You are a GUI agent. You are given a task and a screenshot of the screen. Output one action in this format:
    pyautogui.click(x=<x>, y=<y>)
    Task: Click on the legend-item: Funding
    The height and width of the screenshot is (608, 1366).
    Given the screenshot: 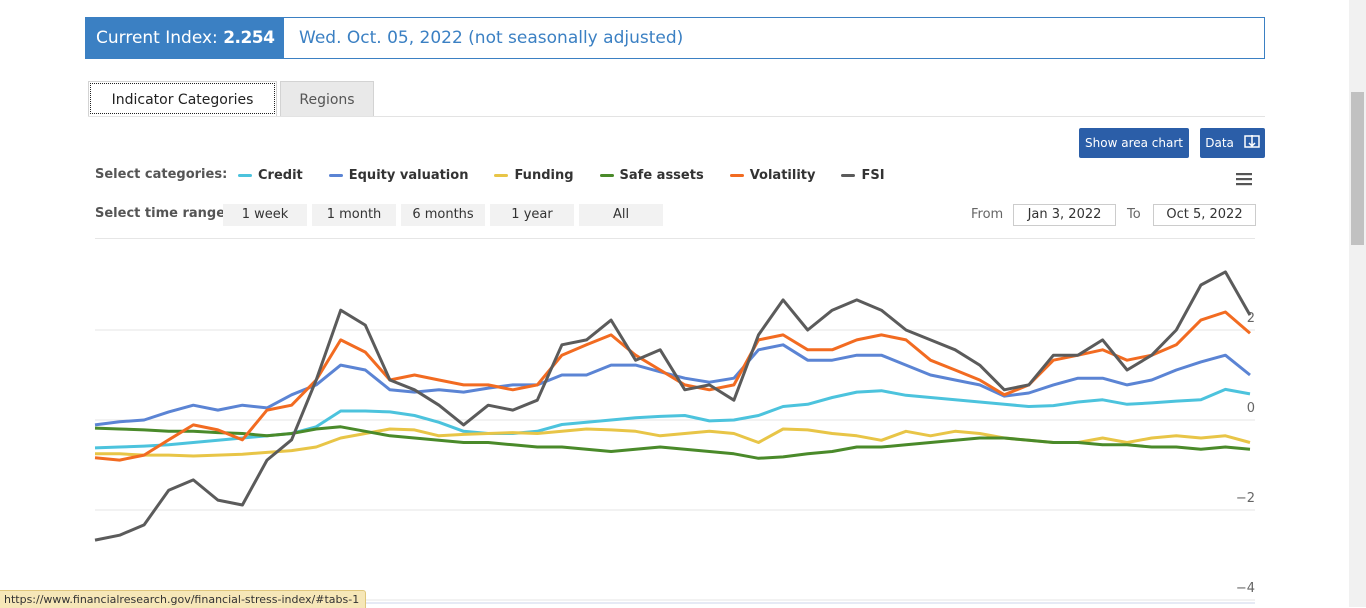 What is the action you would take?
    pyautogui.click(x=534, y=175)
    